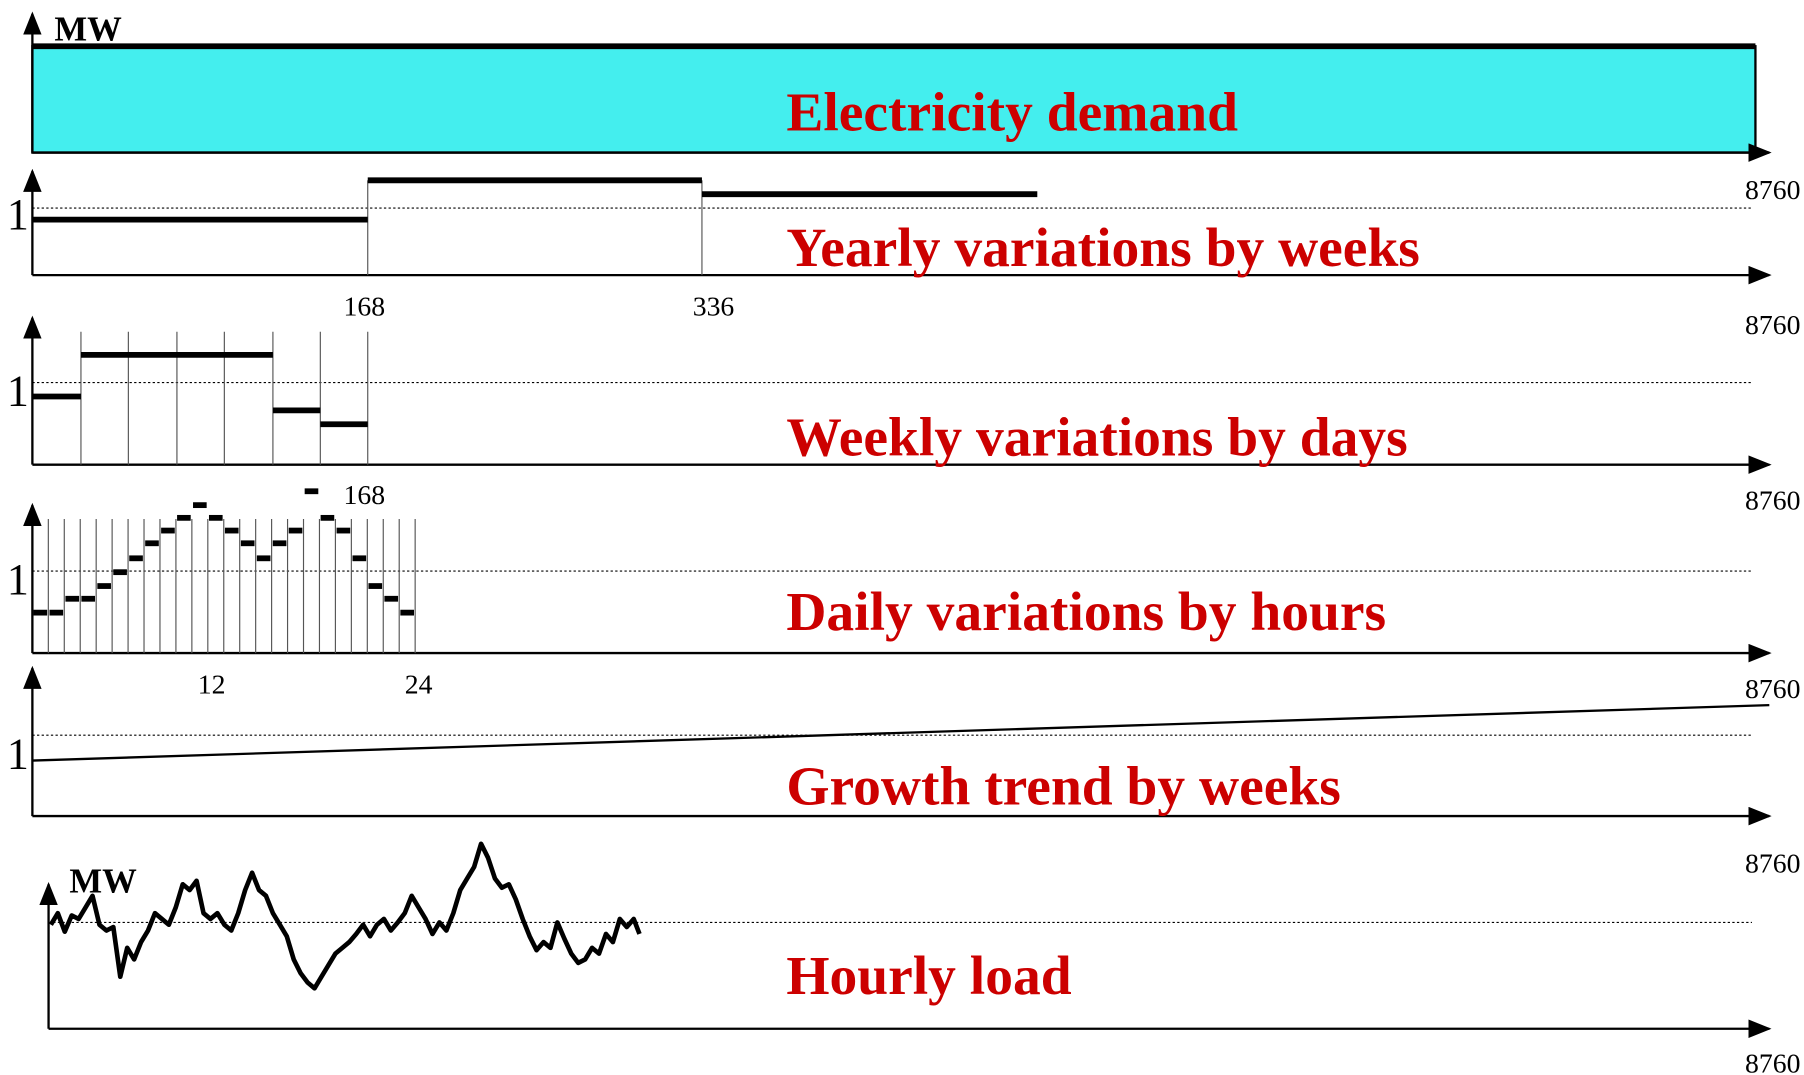 The image size is (1804, 1075). I want to click on x-tick-label: 24, so click(419, 685).